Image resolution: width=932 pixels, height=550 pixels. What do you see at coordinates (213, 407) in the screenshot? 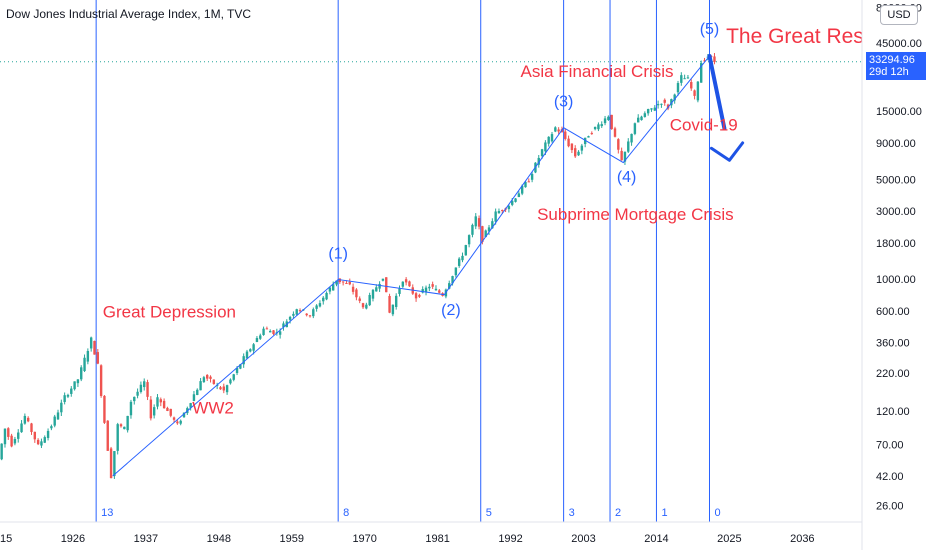
I see `event-annotation: WW2` at bounding box center [213, 407].